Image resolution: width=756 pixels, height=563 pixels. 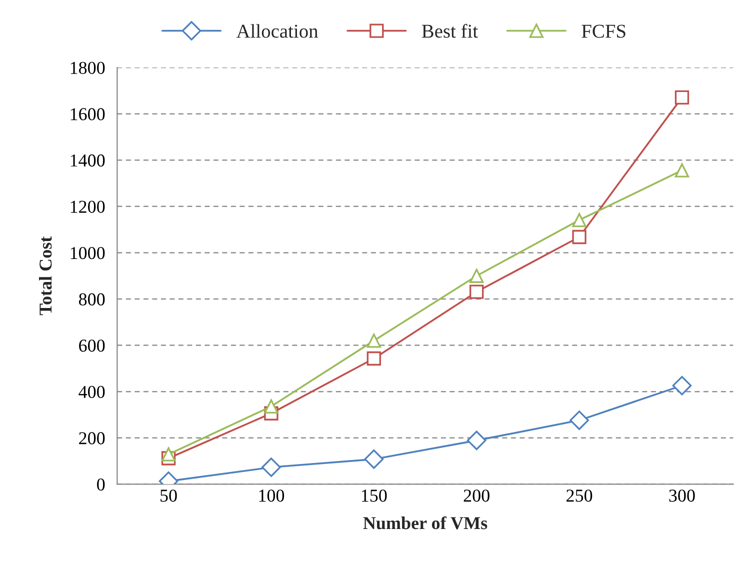 I want to click on y-tick-label: 1600, so click(x=87, y=114).